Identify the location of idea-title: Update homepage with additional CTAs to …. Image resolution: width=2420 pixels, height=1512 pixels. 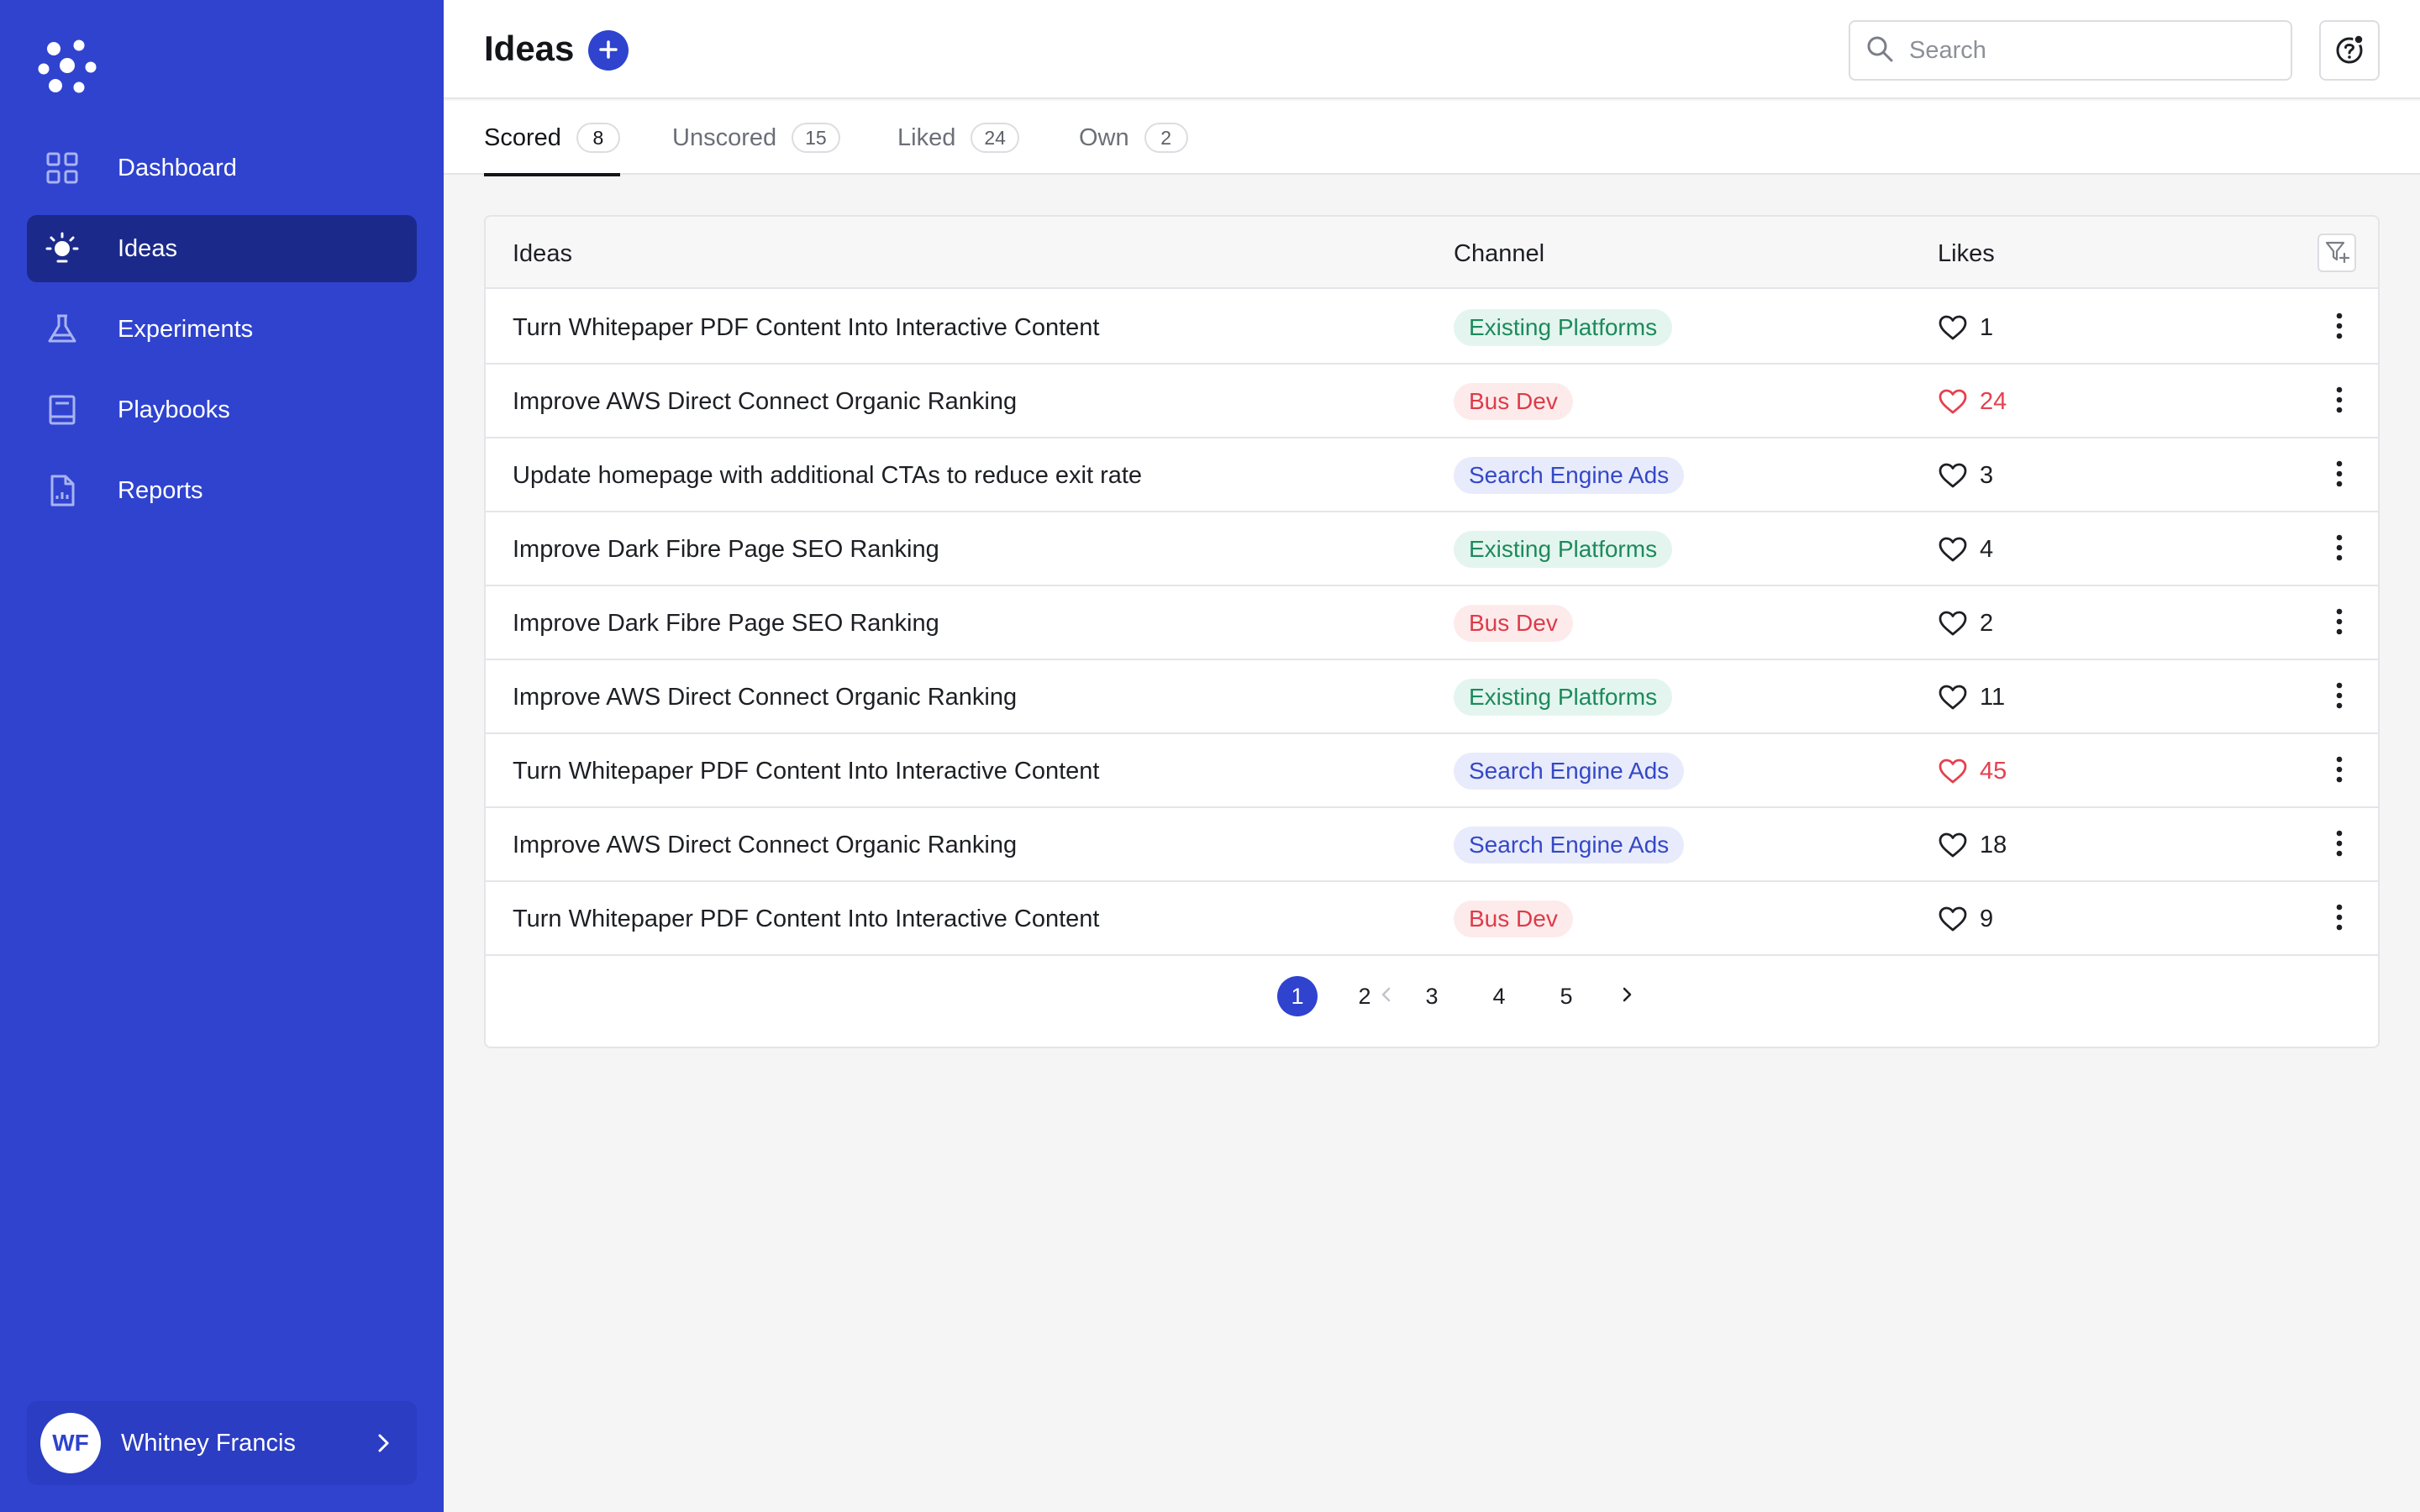
(828, 475).